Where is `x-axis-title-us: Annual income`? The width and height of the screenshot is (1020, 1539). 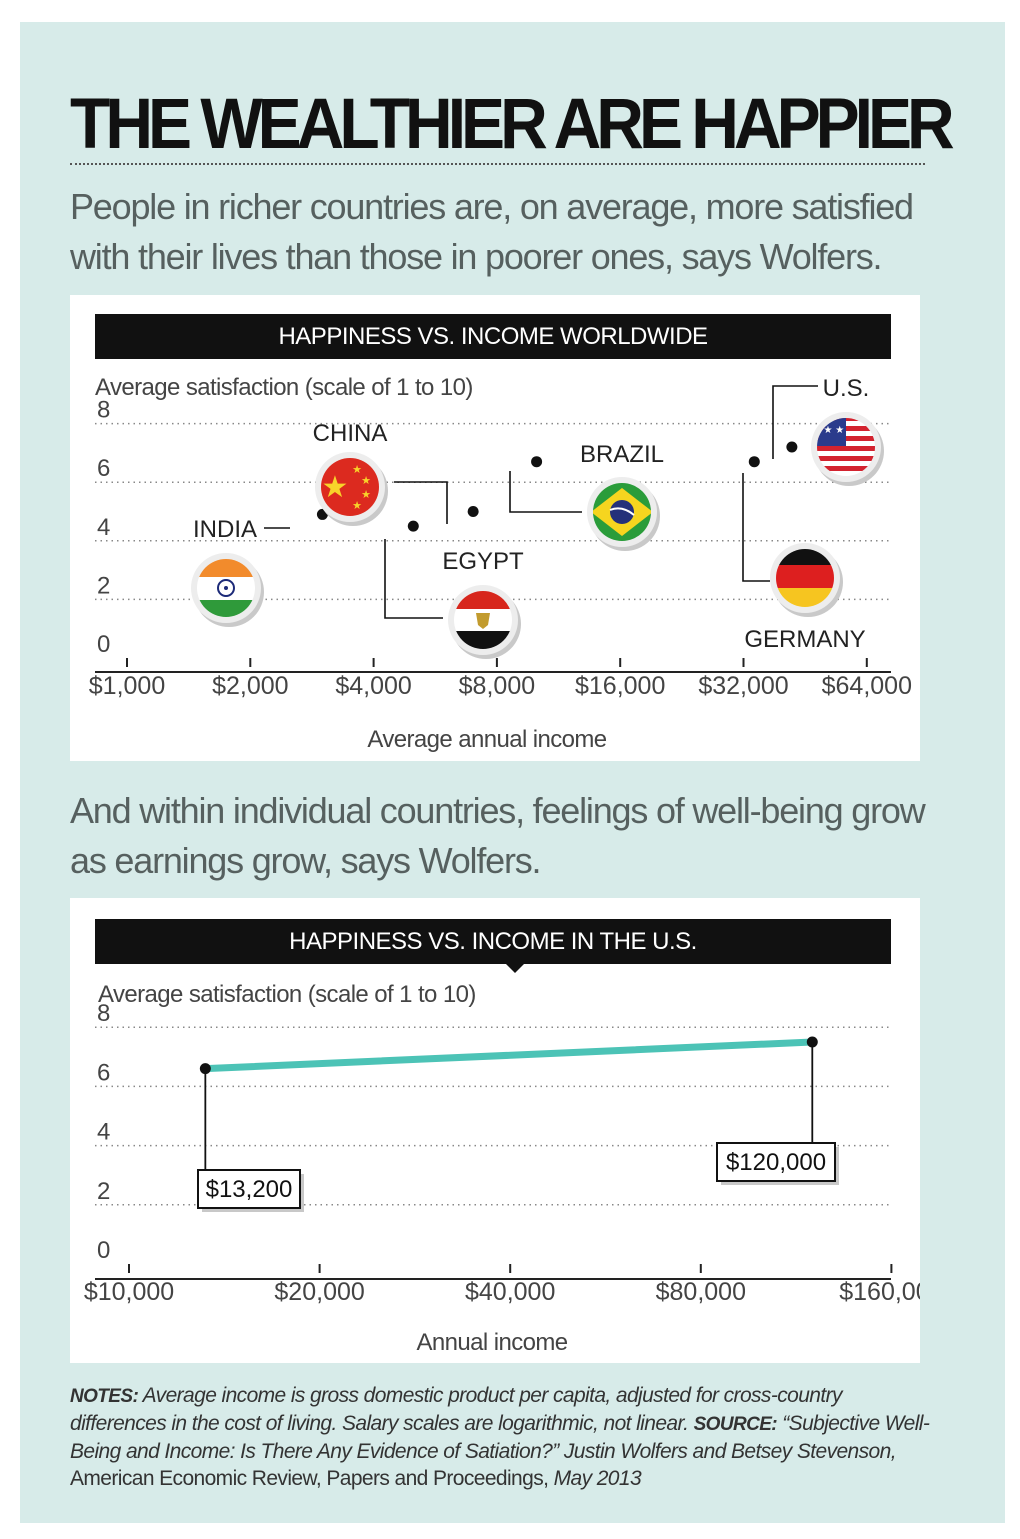
x-axis-title-us: Annual income is located at coordinates (492, 1342).